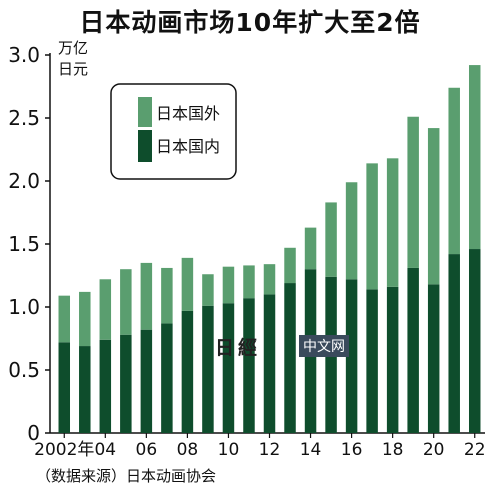 This screenshot has height=499, width=500. Describe the element at coordinates (33, 433) in the screenshot. I see `y-tick-label: 0` at that location.